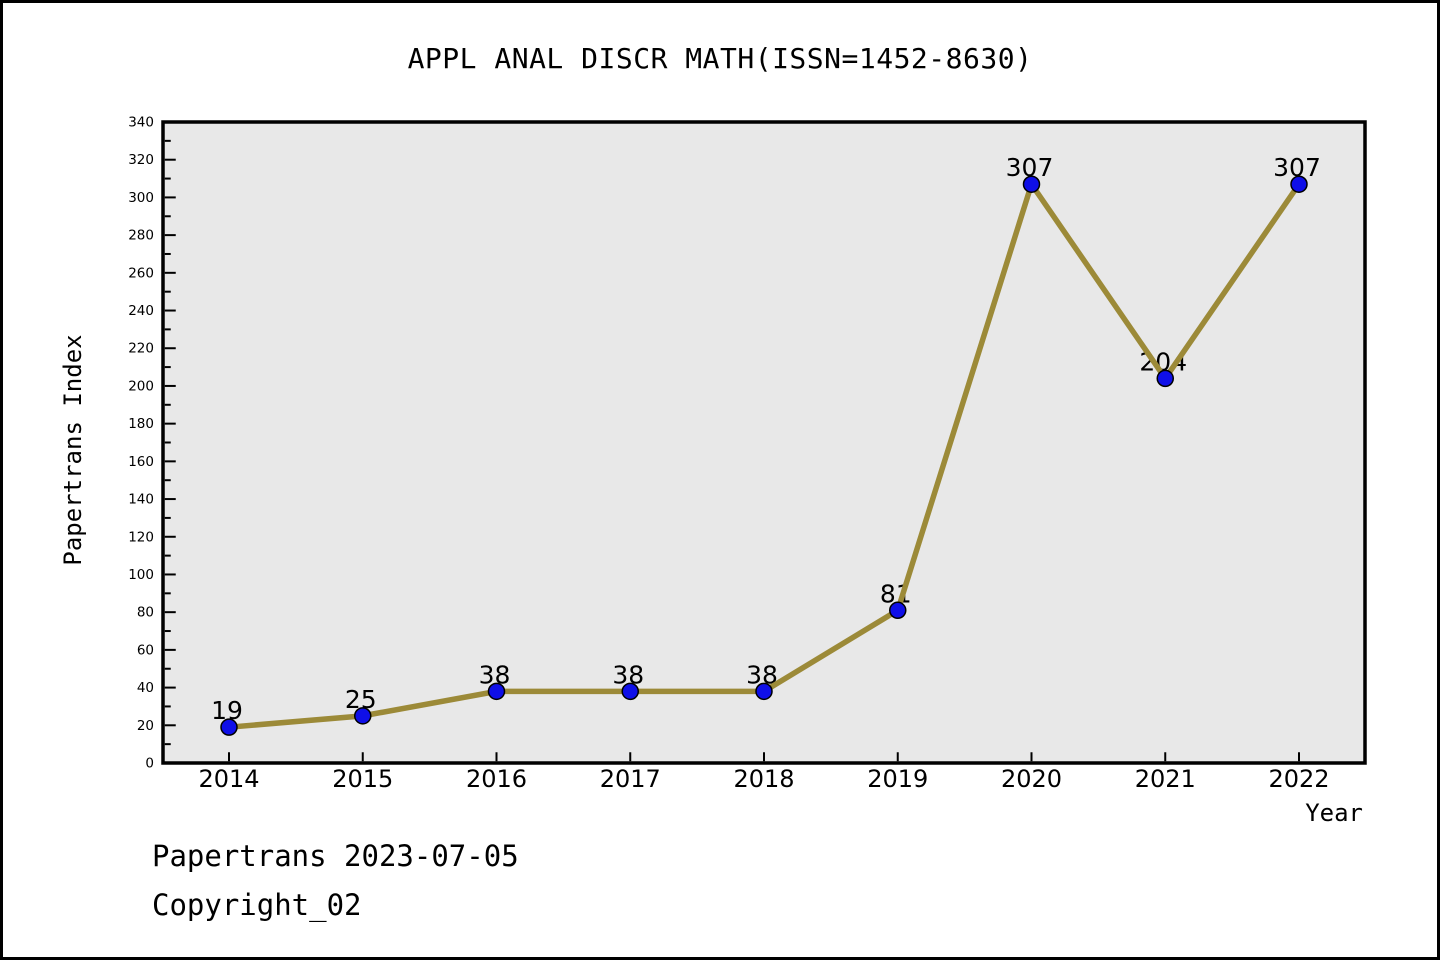 This screenshot has height=960, width=1440. Describe the element at coordinates (141, 424) in the screenshot. I see `svg-text: 180` at that location.